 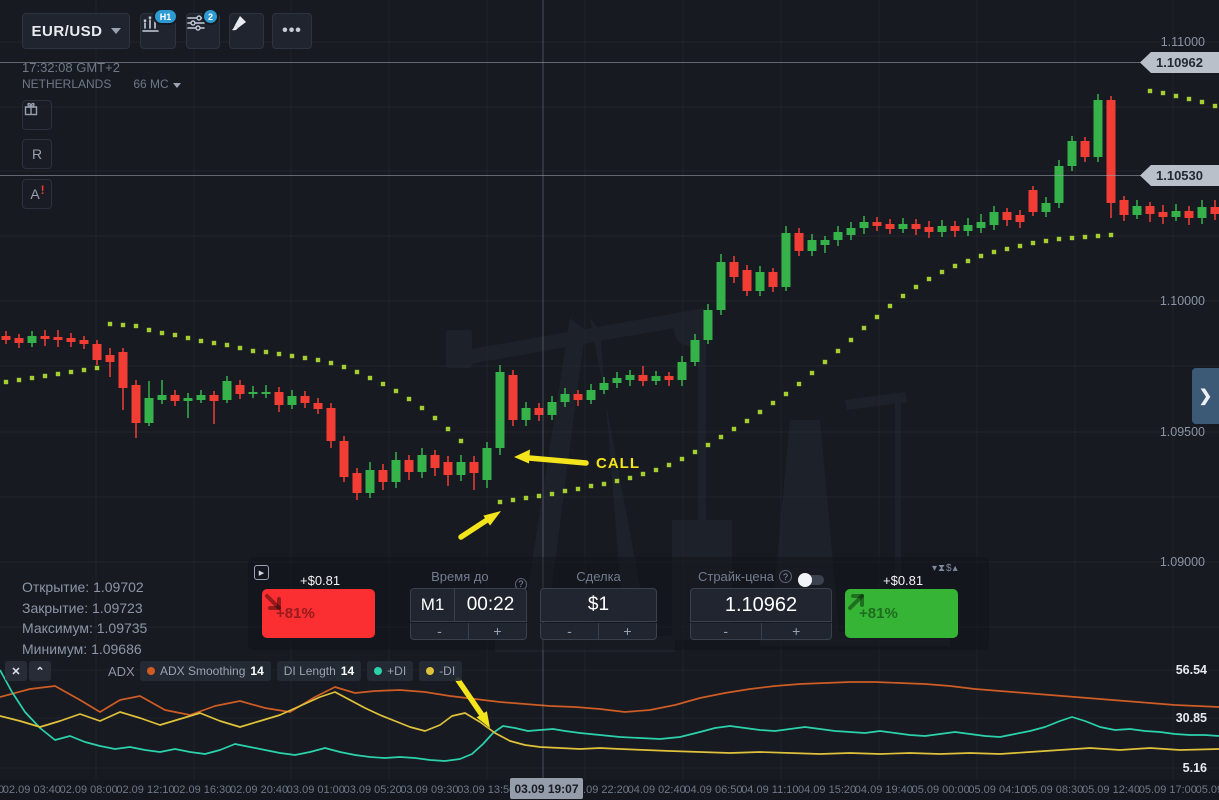 I want to click on top-toolbar: EUR/USD H1, so click(x=609, y=28).